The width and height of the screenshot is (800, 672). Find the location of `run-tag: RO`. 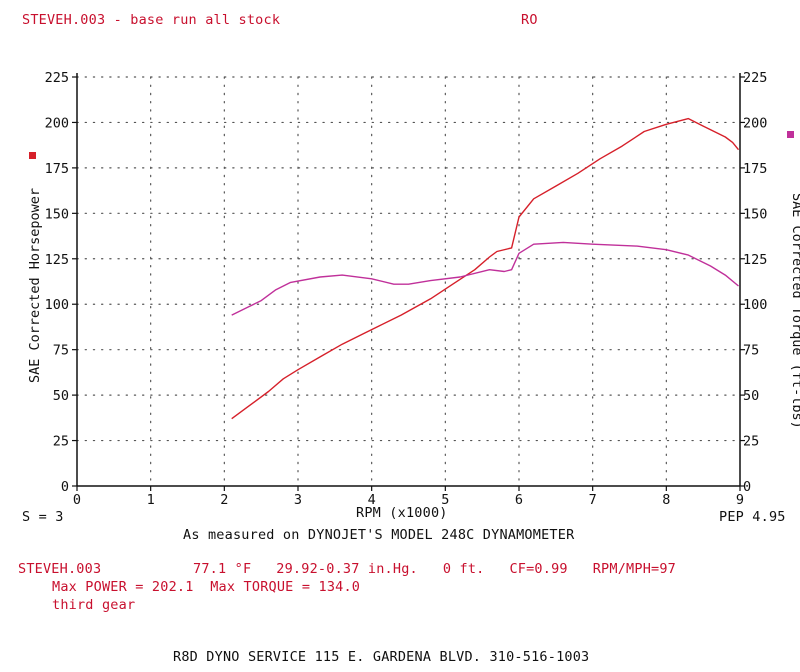

run-tag: RO is located at coordinates (529, 20).